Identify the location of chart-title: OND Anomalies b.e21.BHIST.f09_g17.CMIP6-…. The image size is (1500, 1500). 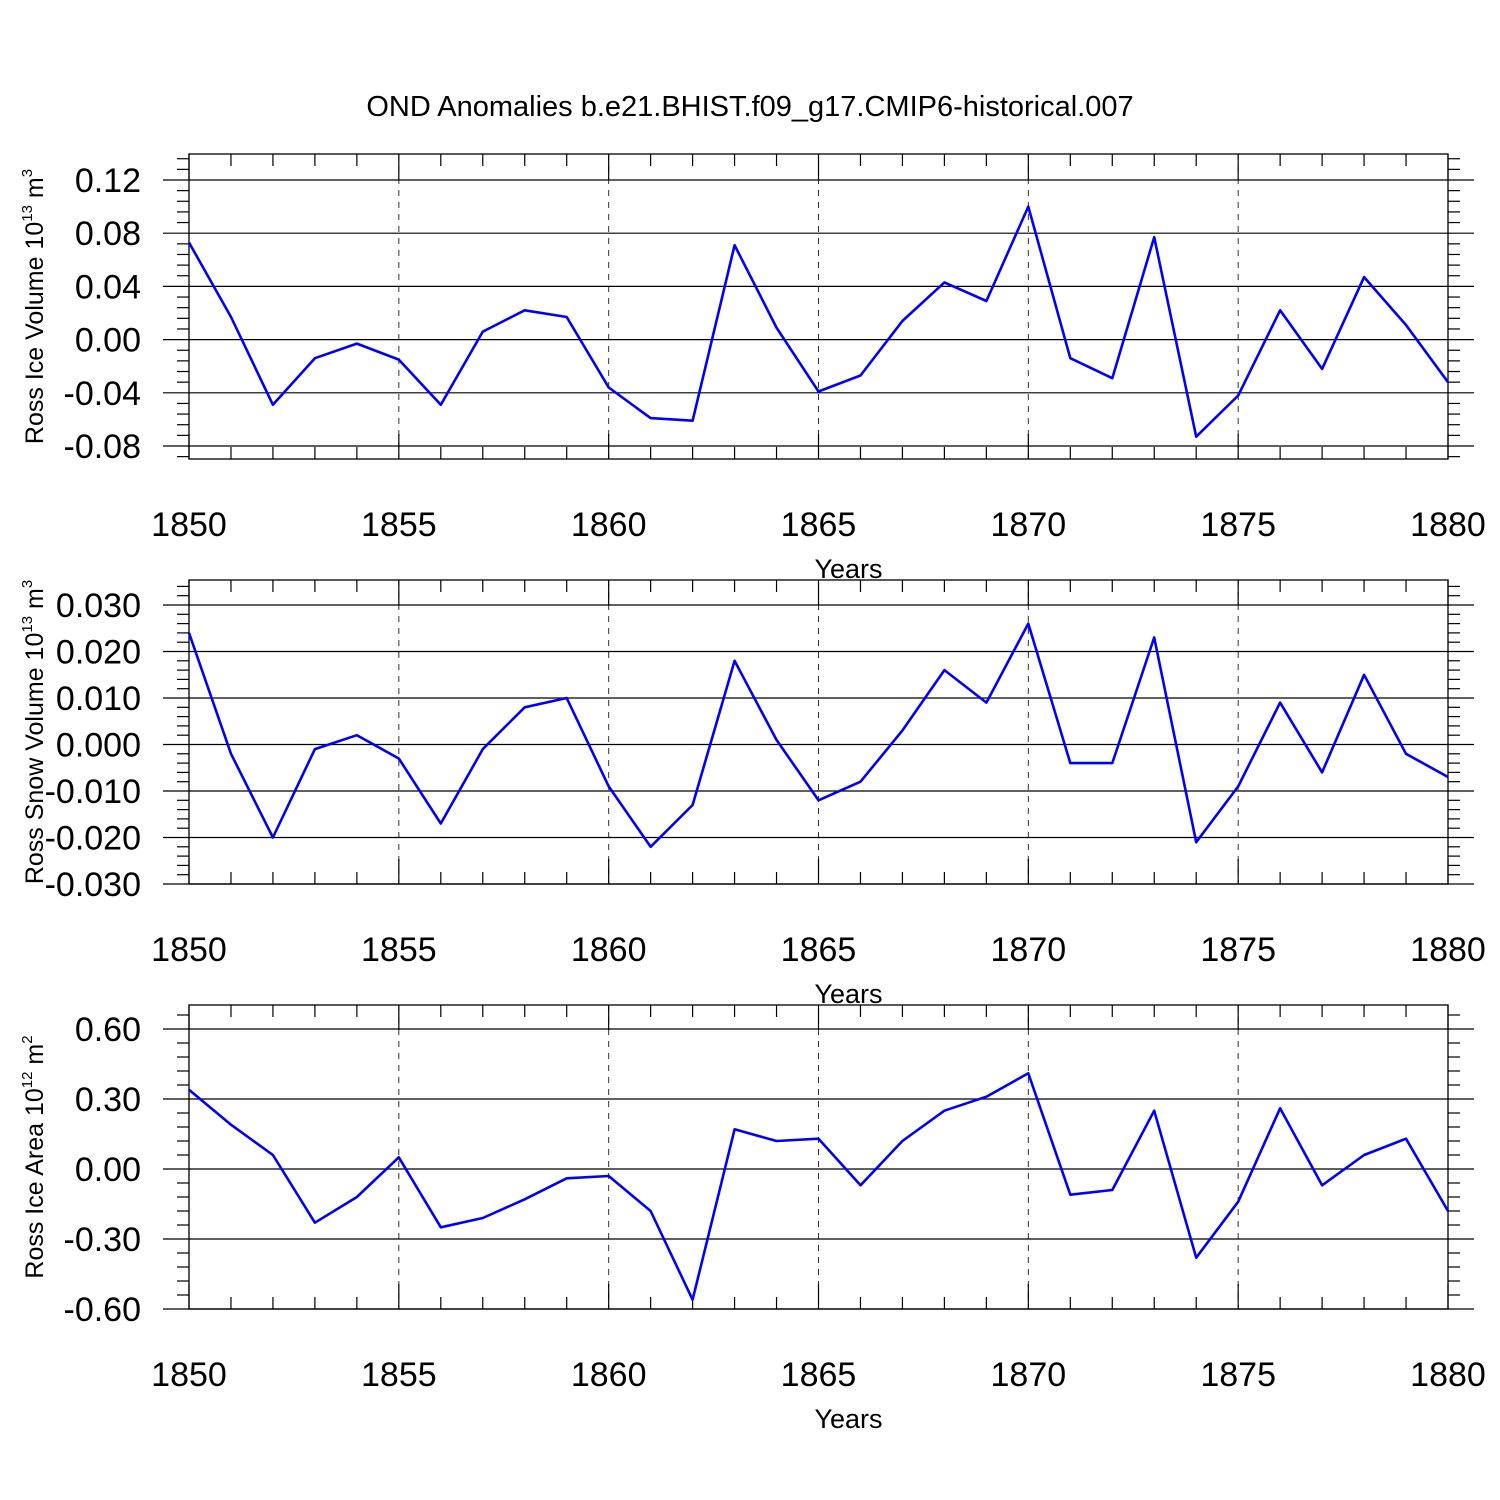
(749, 107).